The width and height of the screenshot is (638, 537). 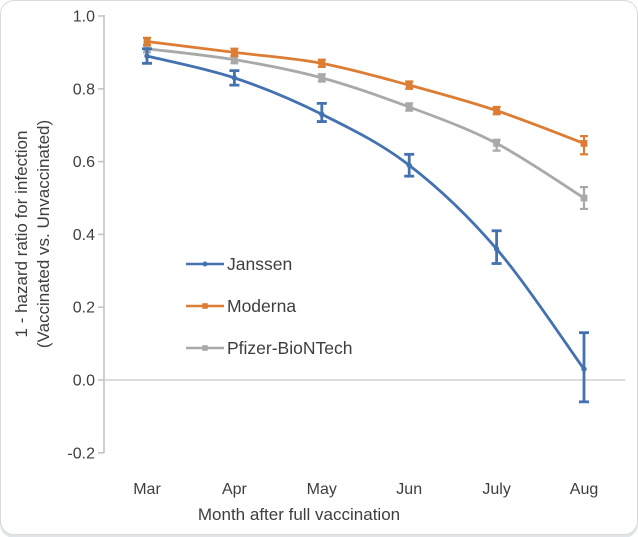 I want to click on moderna-marker-aug, so click(x=584, y=143).